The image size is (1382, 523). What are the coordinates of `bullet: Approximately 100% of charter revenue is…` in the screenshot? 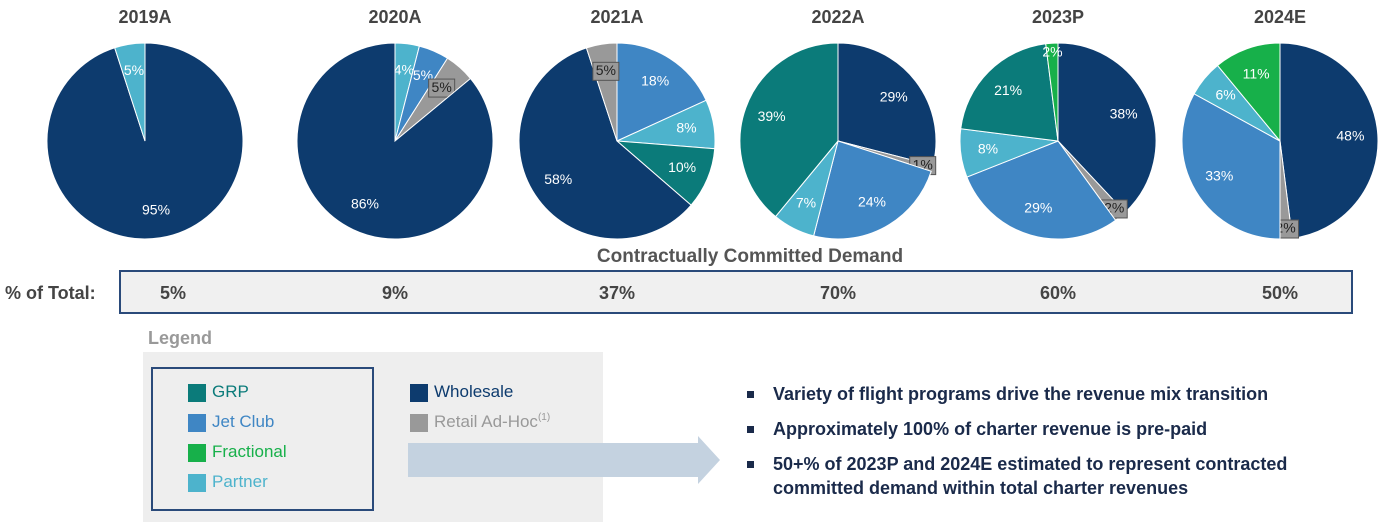 It's located at (1060, 429).